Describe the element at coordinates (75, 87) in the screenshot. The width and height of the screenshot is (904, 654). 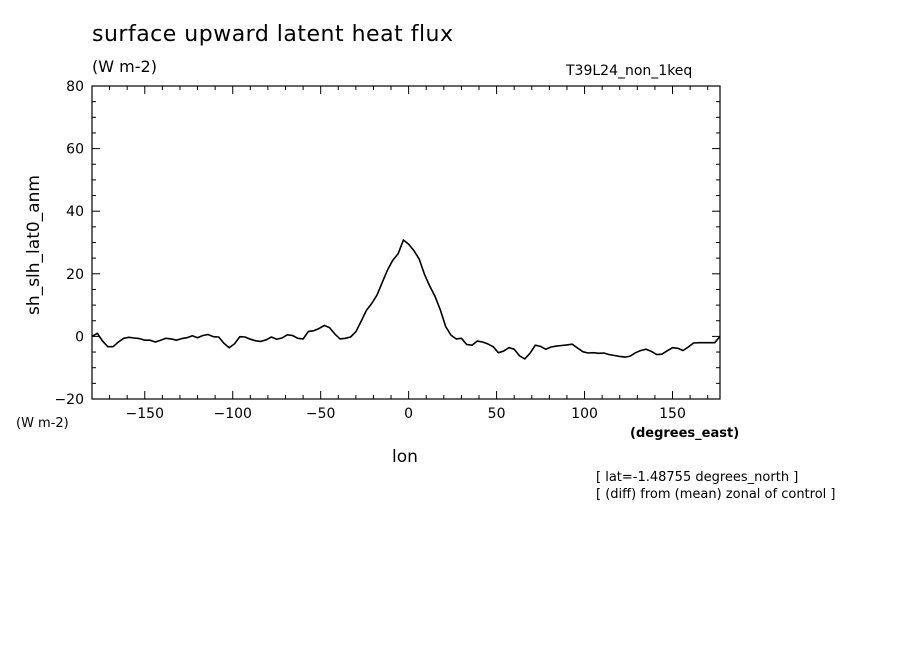
I see `y-tick-label: 80` at that location.